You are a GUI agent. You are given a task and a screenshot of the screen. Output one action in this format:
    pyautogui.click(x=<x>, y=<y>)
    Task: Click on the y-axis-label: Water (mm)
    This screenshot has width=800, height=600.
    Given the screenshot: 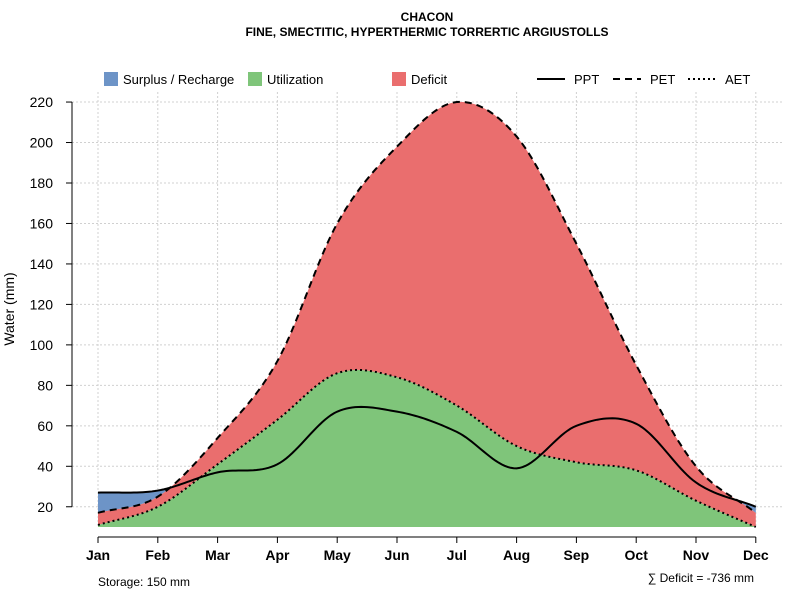 What is the action you would take?
    pyautogui.click(x=9, y=308)
    